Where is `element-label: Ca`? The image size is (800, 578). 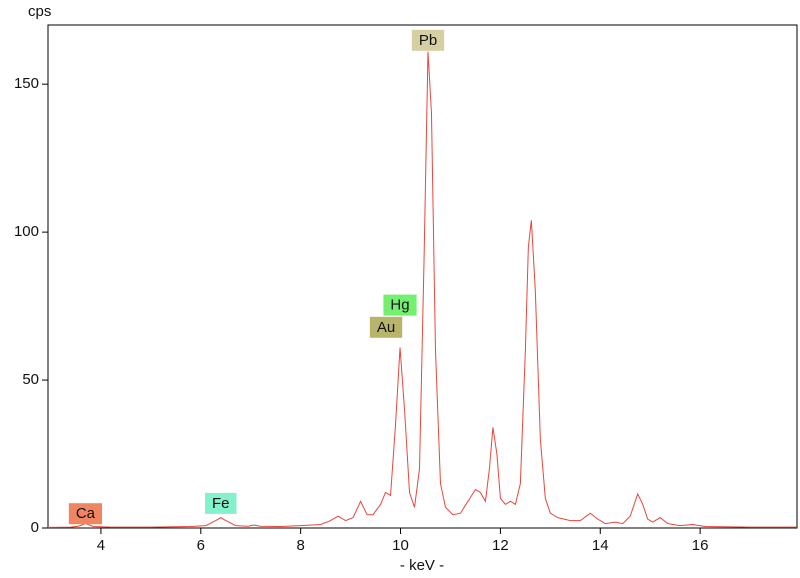
element-label: Ca is located at coordinates (85, 514).